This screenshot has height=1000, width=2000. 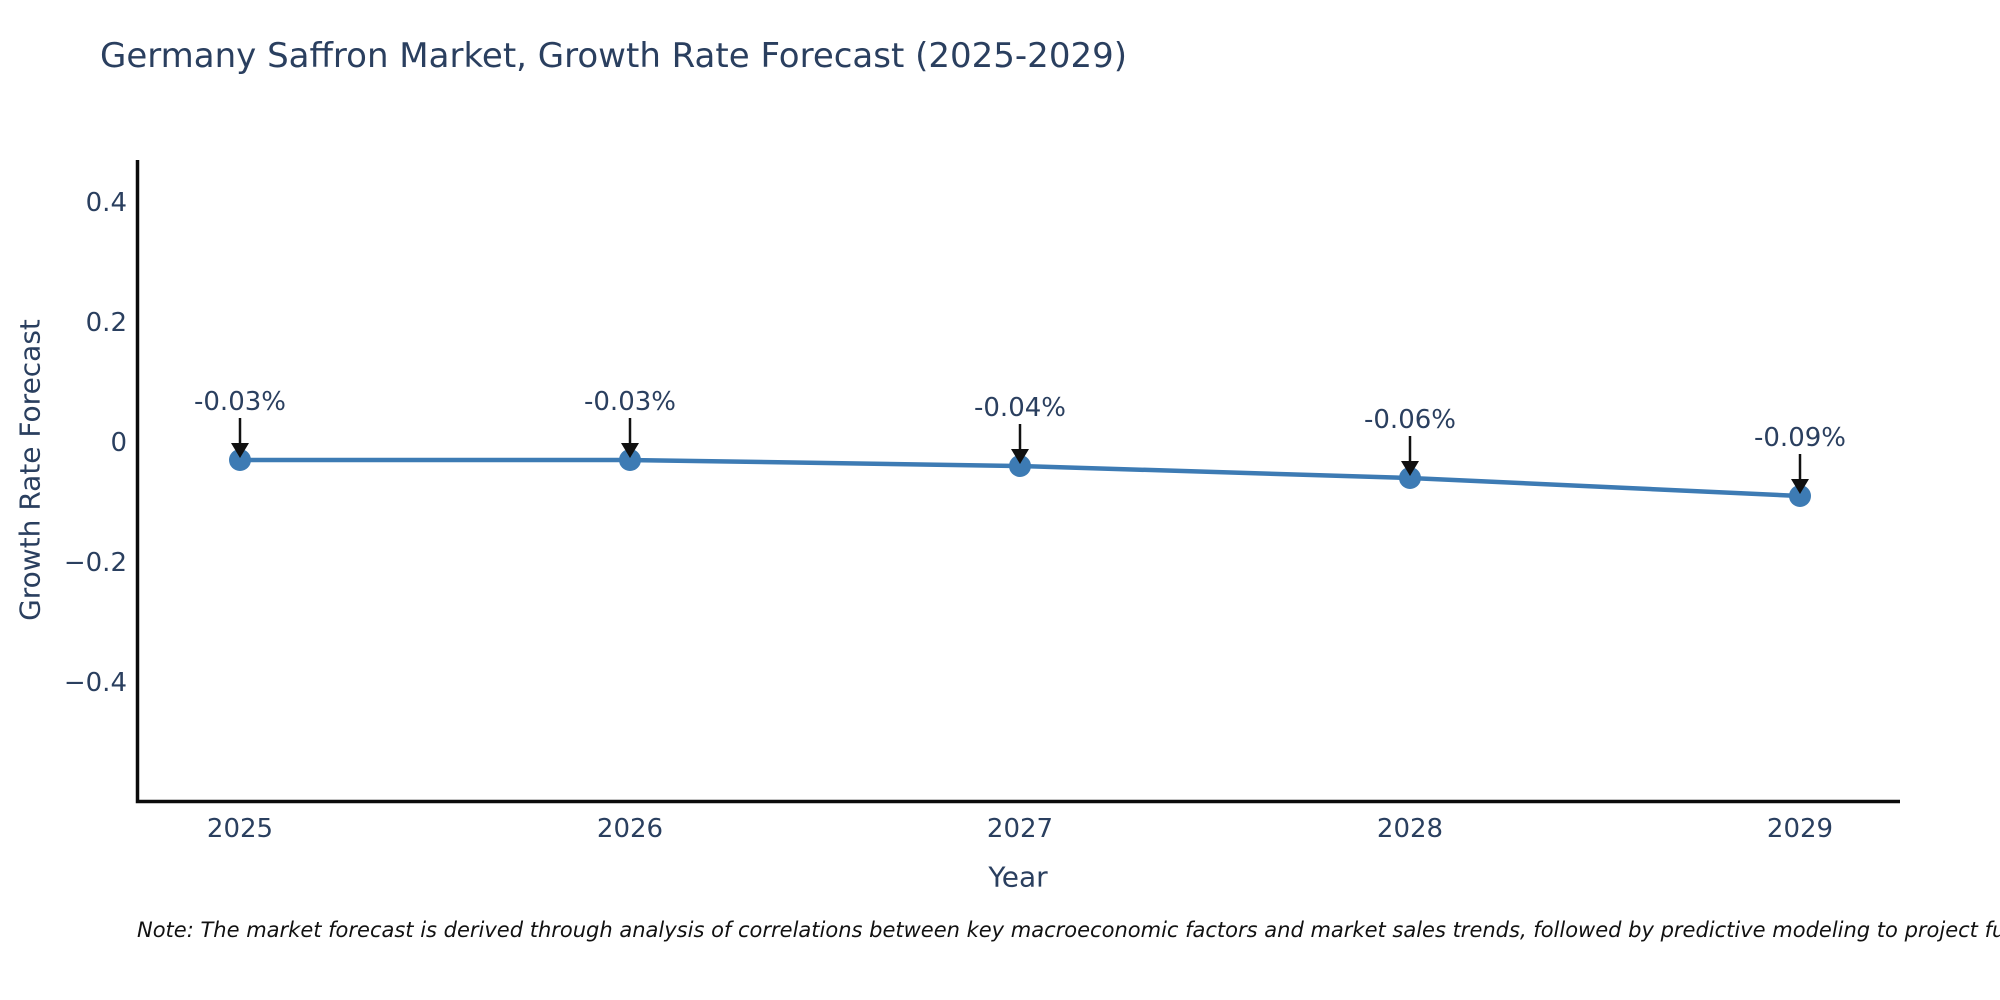 What do you see at coordinates (1410, 420) in the screenshot?
I see `annotation-label: -0.06%` at bounding box center [1410, 420].